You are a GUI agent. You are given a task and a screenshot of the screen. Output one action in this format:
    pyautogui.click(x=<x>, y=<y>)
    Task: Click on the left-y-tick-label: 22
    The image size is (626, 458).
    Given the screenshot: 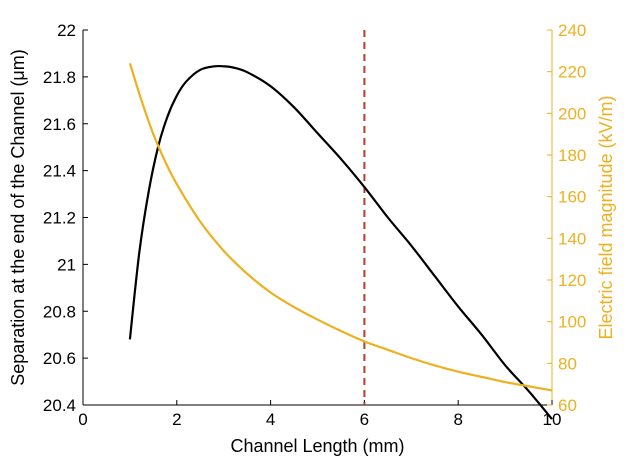 What is the action you would take?
    pyautogui.click(x=66, y=30)
    